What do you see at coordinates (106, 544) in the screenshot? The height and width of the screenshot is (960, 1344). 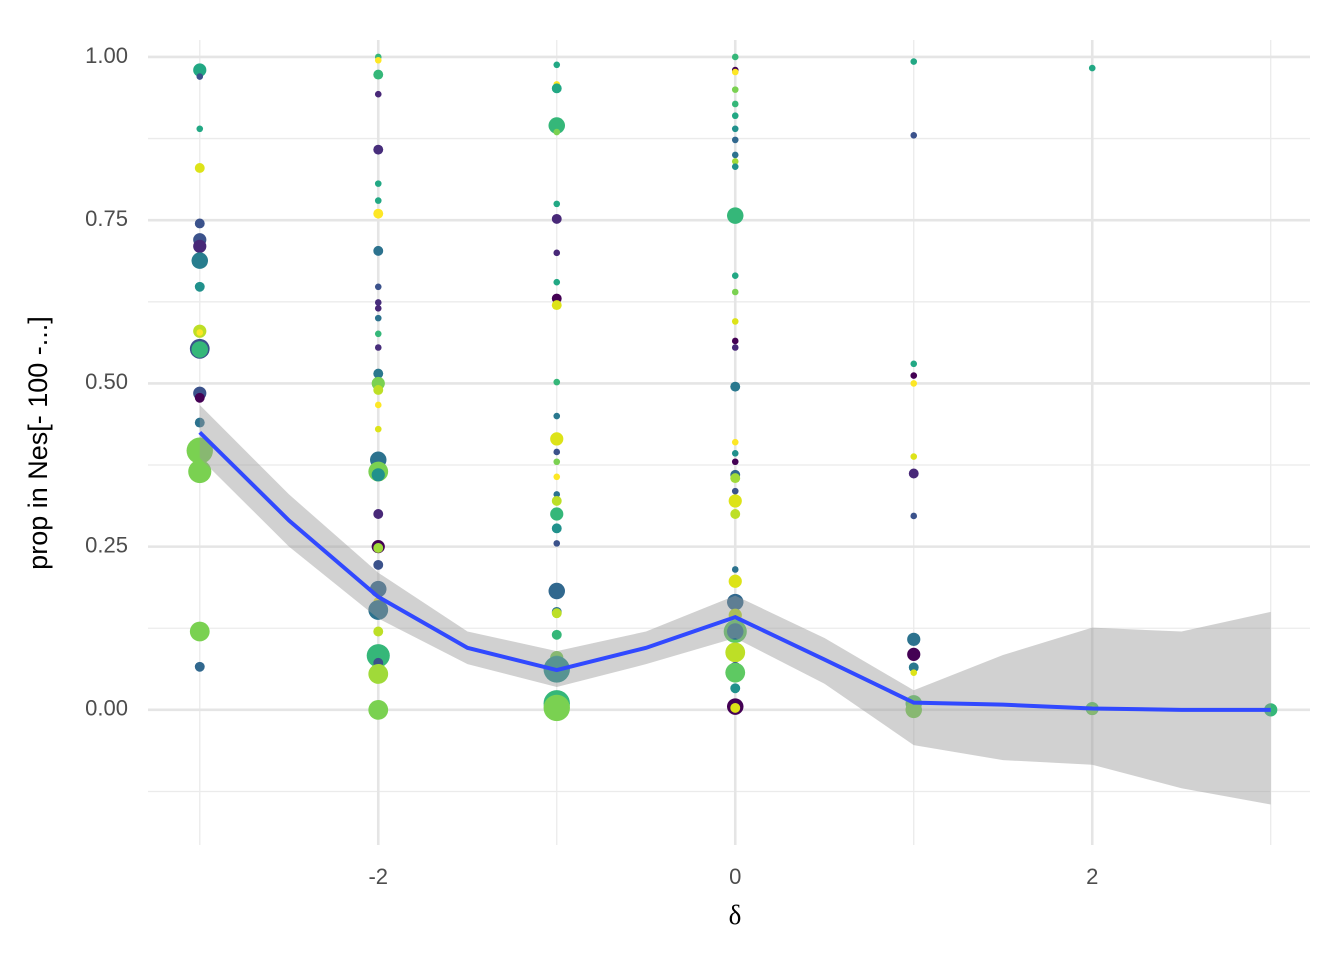 I see `y-tick-label: 0.25` at bounding box center [106, 544].